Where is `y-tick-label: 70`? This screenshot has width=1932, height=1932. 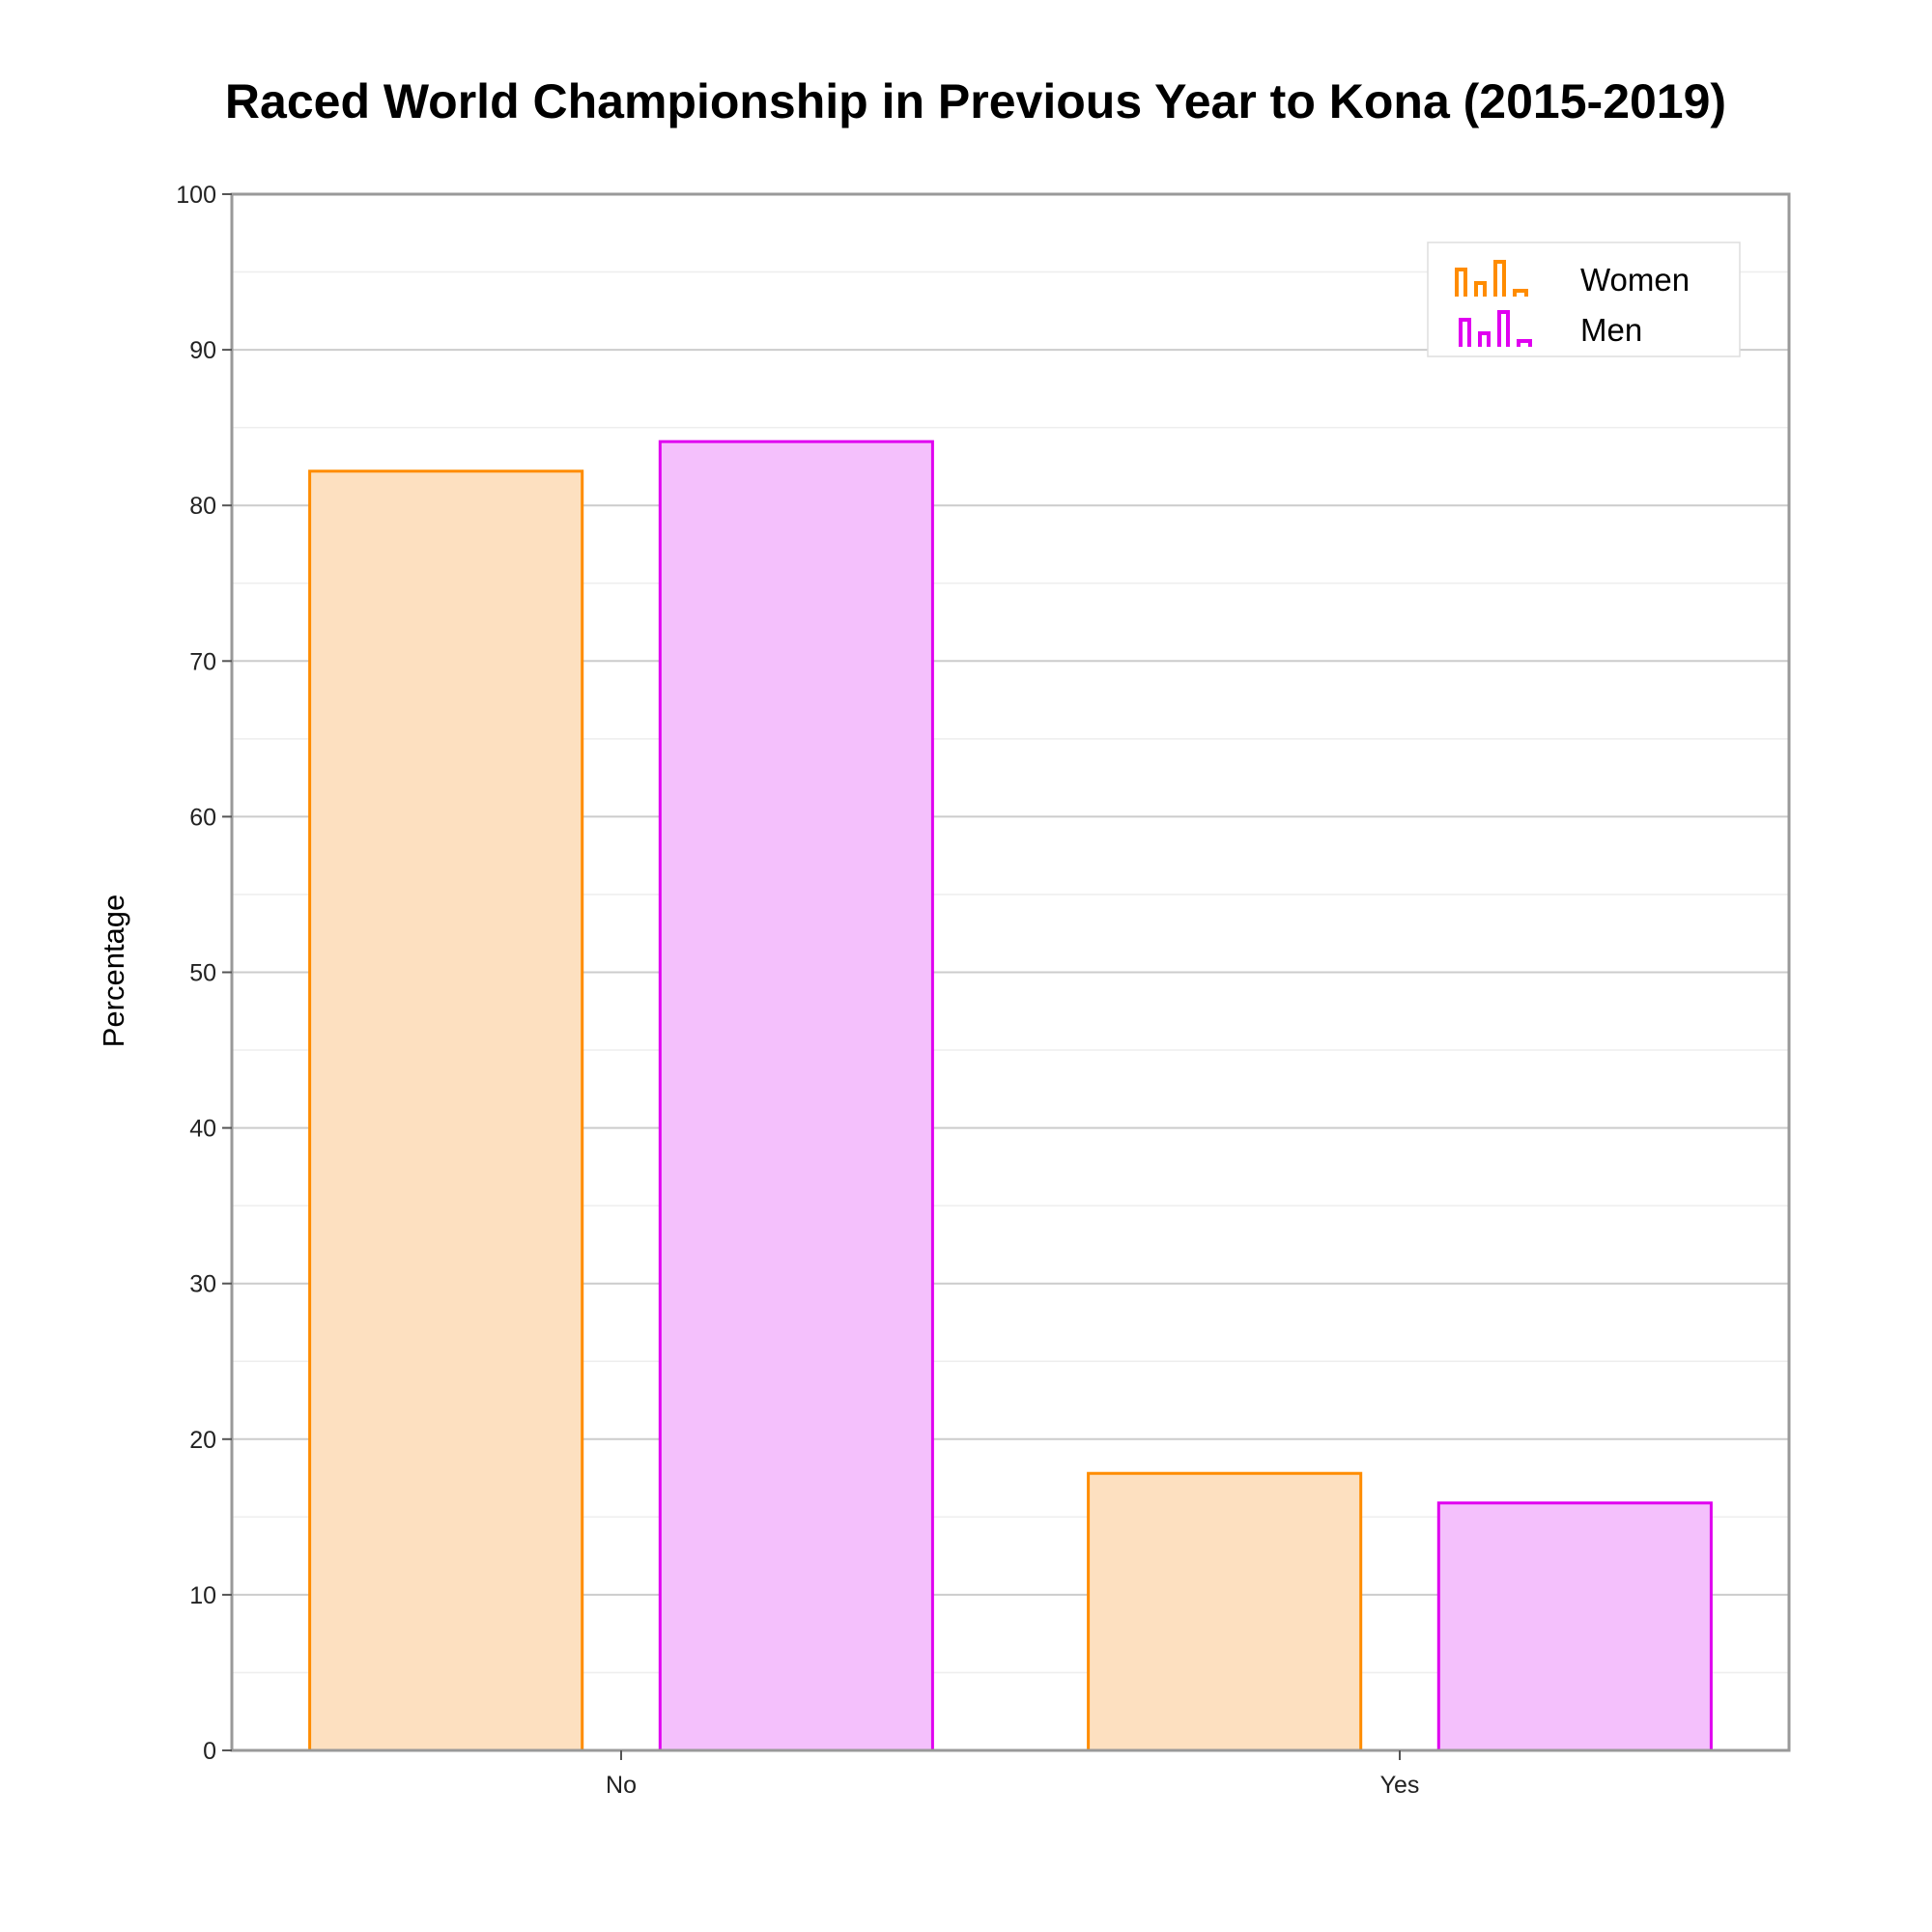
y-tick-label: 70 is located at coordinates (202, 661).